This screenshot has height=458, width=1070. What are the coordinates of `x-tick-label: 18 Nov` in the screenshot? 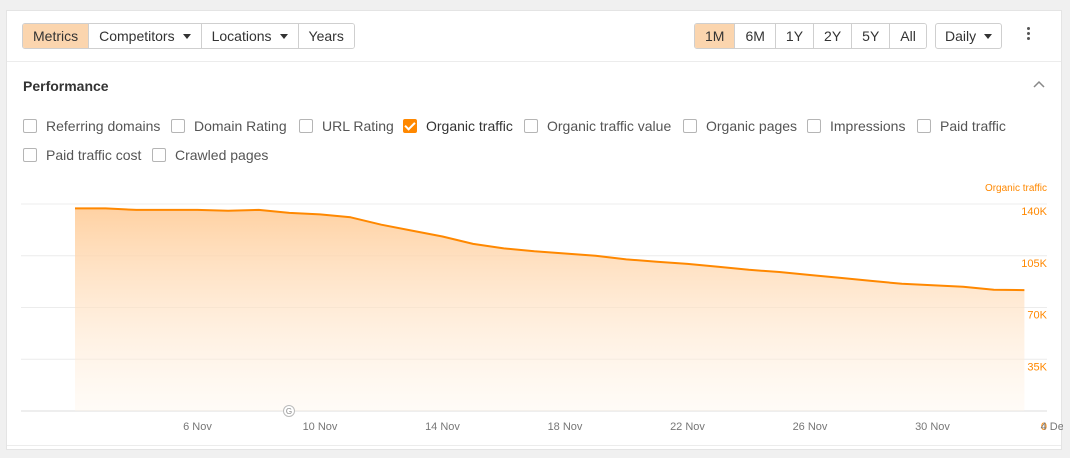 It's located at (565, 427).